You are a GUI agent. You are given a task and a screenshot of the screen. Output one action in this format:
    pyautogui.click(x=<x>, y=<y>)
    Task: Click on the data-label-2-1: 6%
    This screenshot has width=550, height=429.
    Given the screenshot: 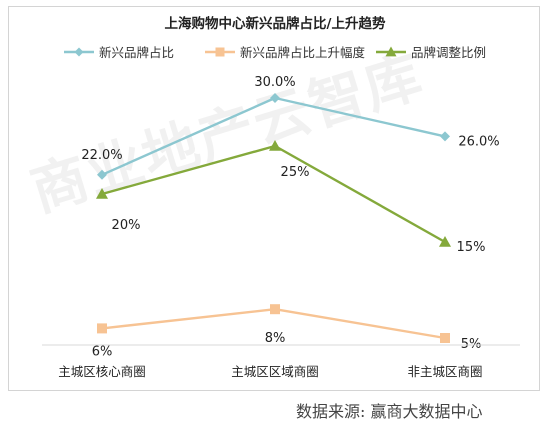 What is the action you would take?
    pyautogui.click(x=102, y=351)
    